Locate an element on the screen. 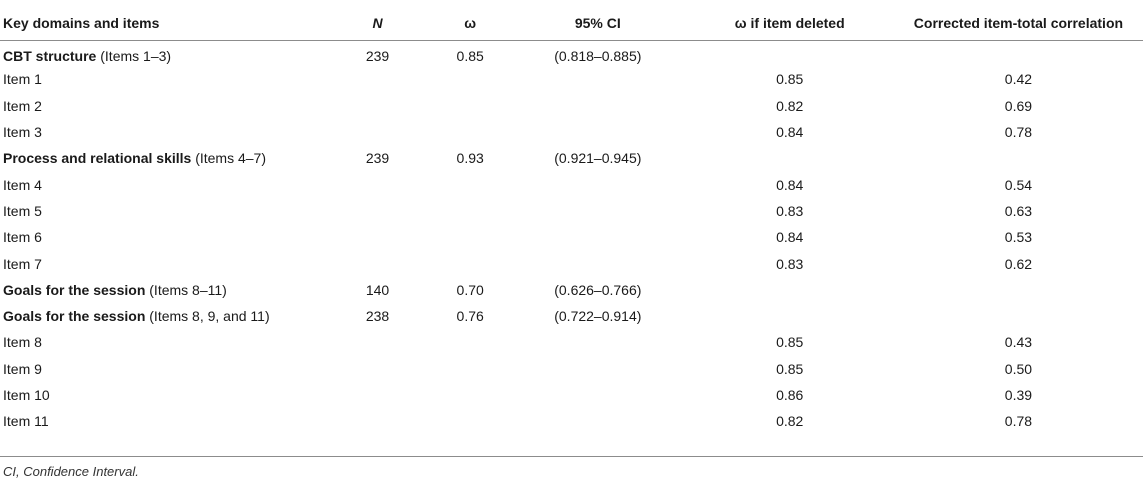 Image resolution: width=1143 pixels, height=484 pixels. omega-cell: 0.70 is located at coordinates (470, 289).